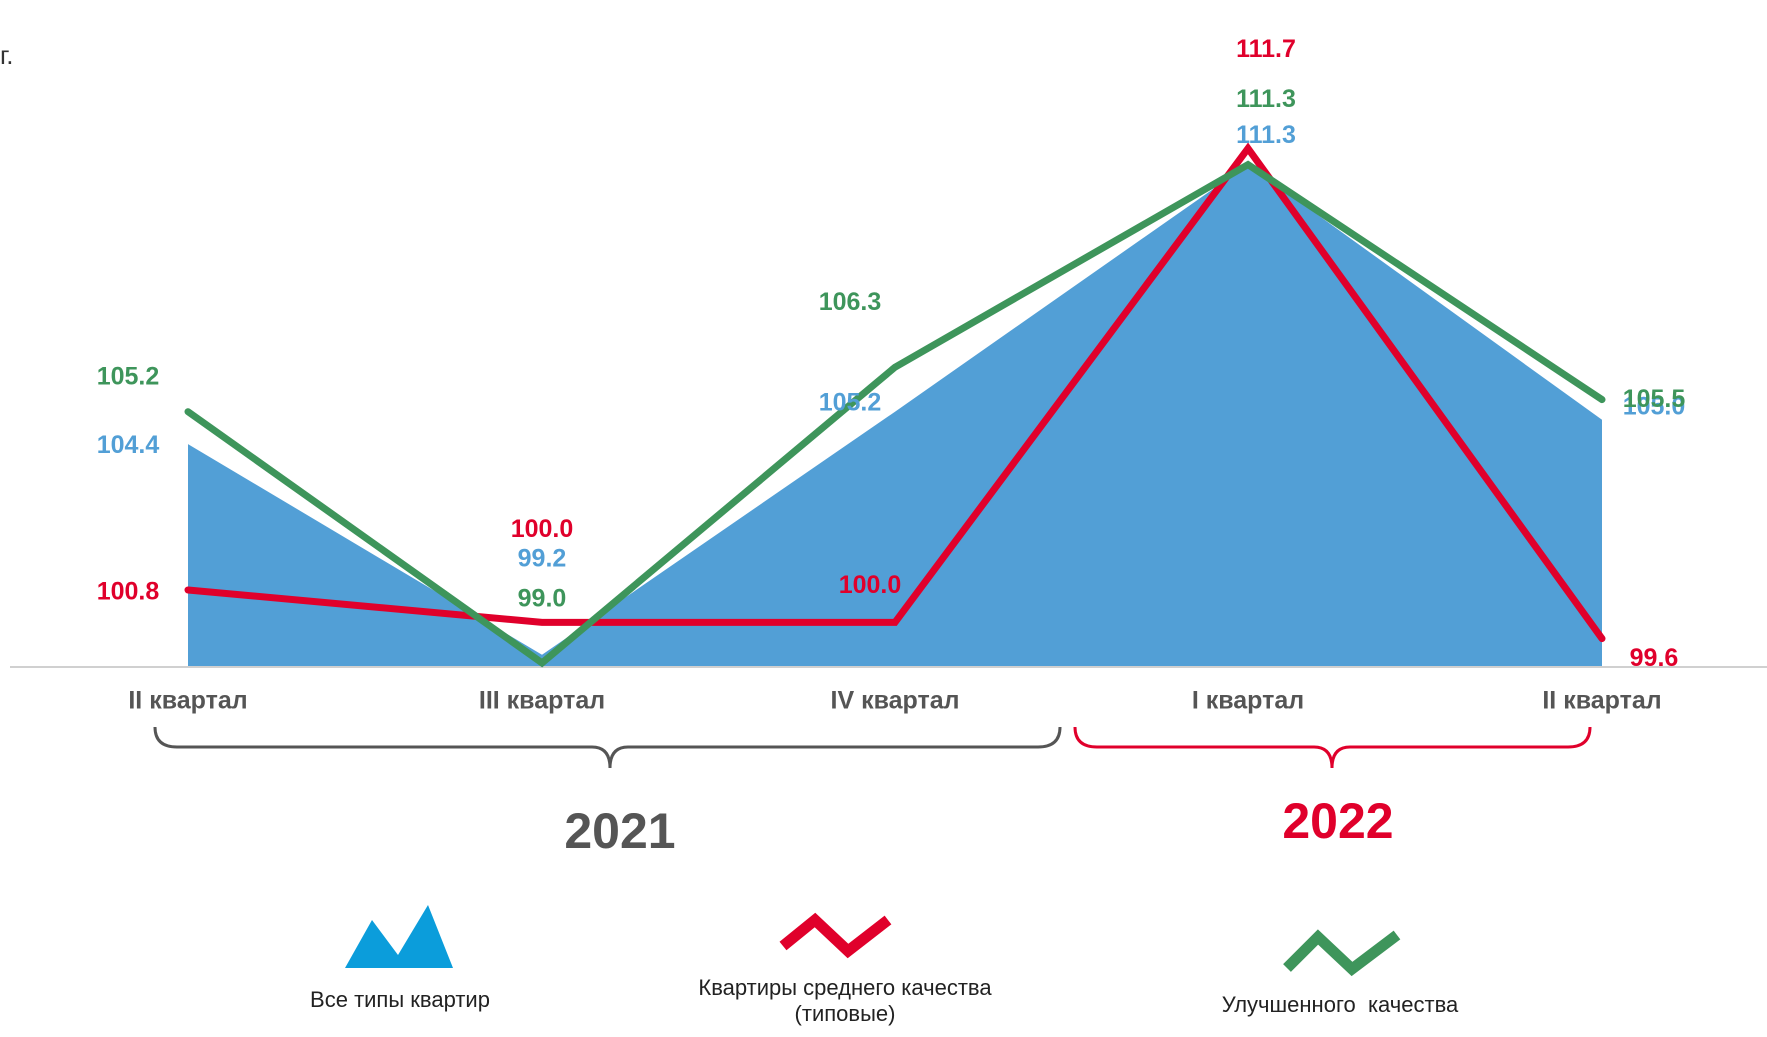 The height and width of the screenshot is (1037, 1767). I want to click on data-label: 104.4, so click(128, 445).